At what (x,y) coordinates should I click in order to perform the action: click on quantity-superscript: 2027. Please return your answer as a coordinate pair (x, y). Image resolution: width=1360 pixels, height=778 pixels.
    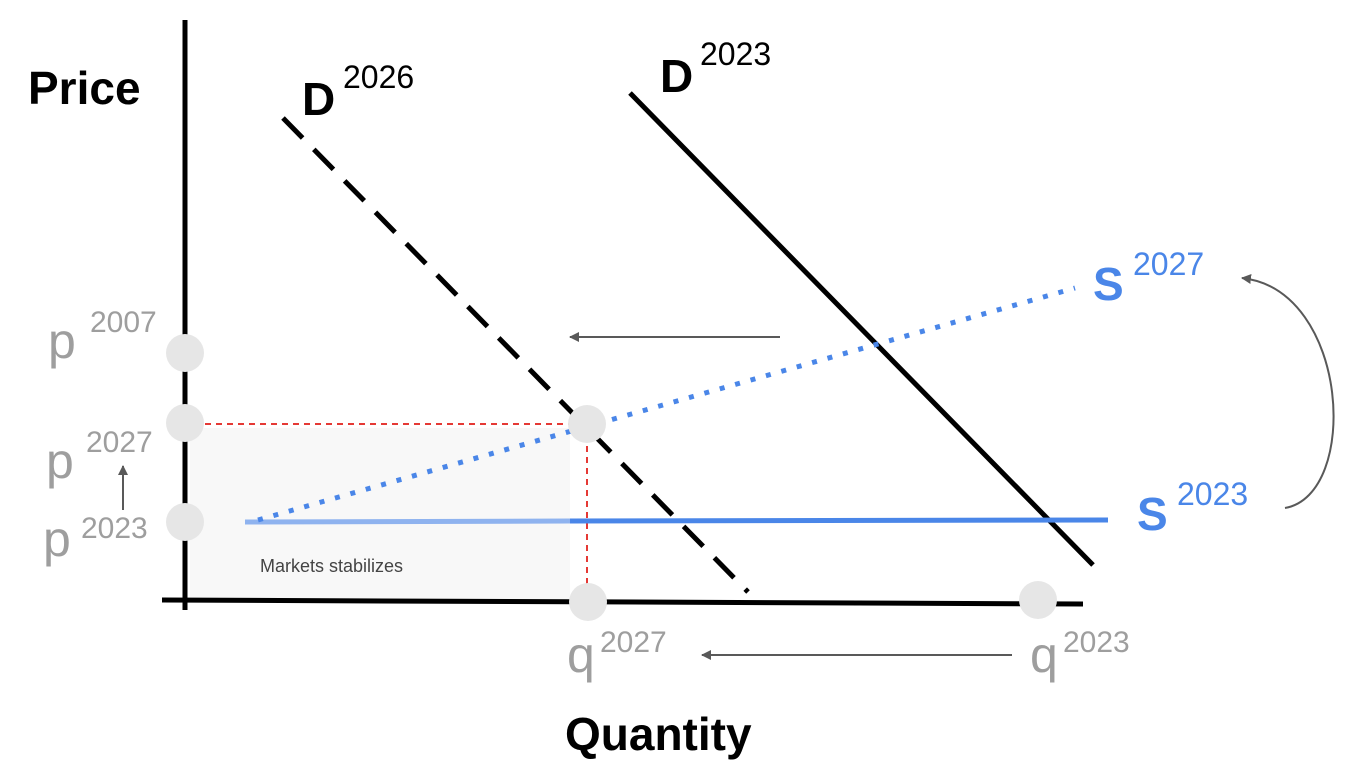
    Looking at the image, I should click on (633, 642).